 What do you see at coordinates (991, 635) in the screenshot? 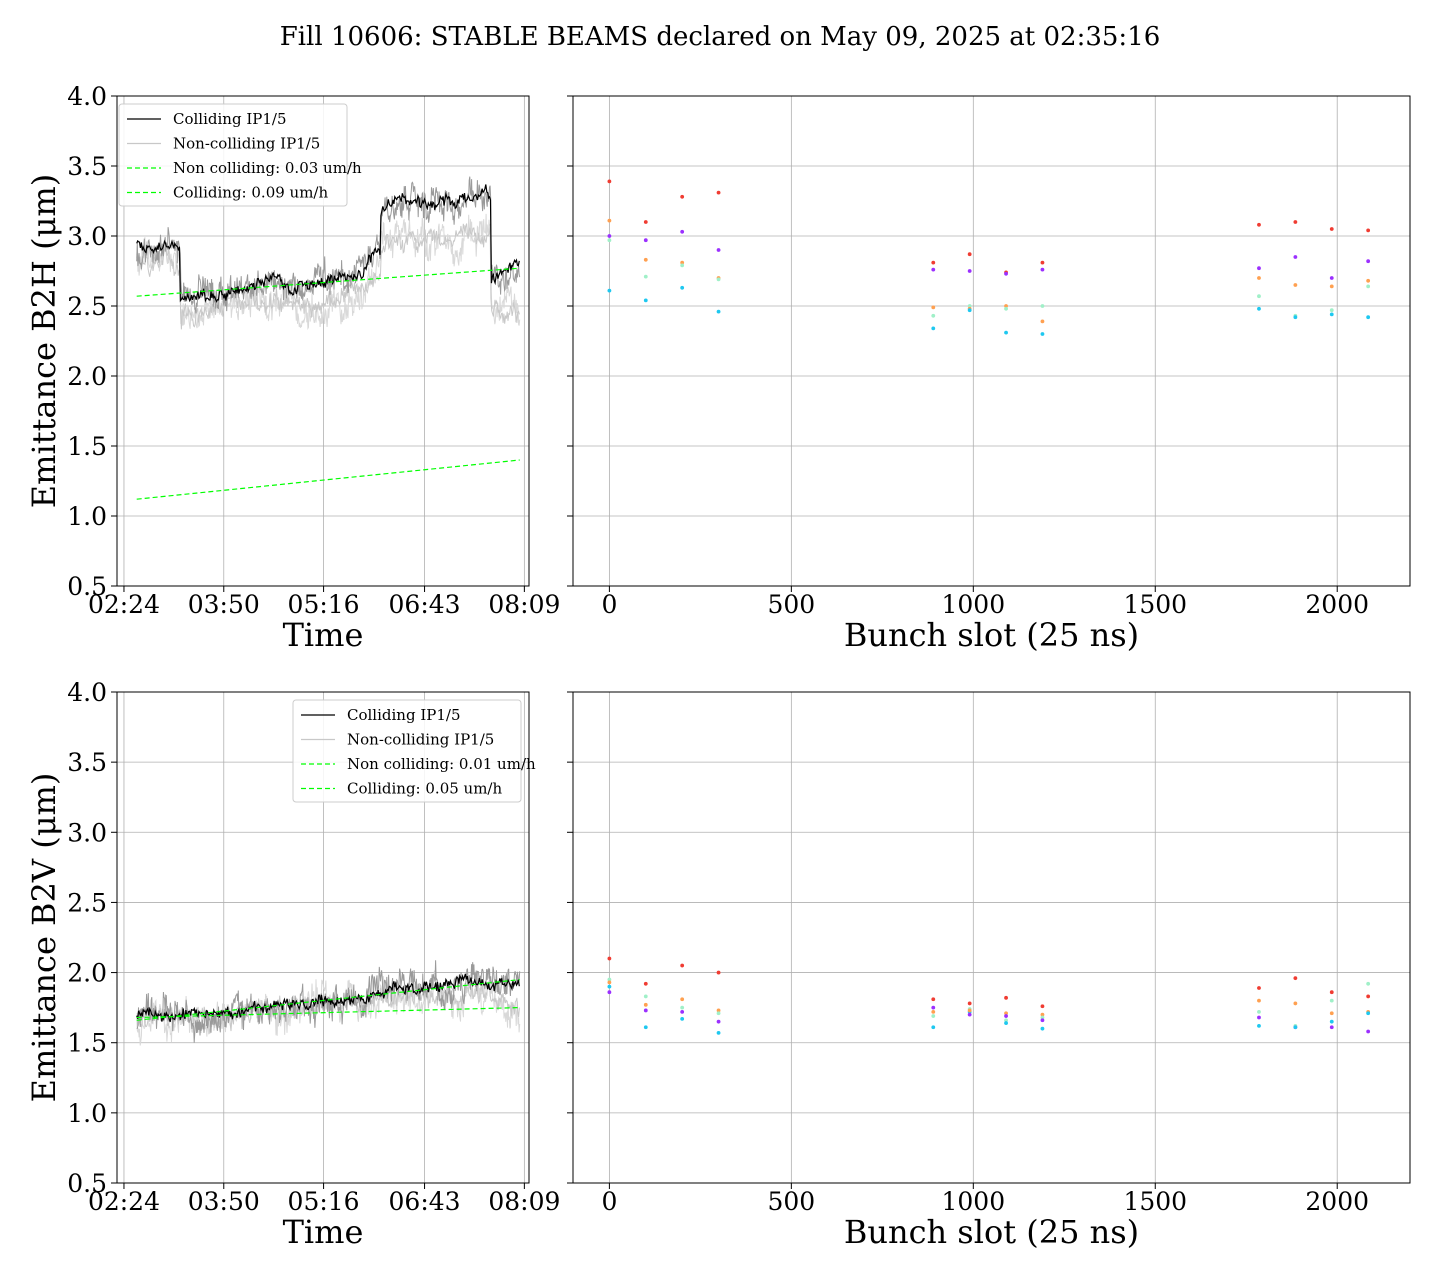
I see `b2h_bunch-xlabel: Bunch slot (25 ns)` at bounding box center [991, 635].